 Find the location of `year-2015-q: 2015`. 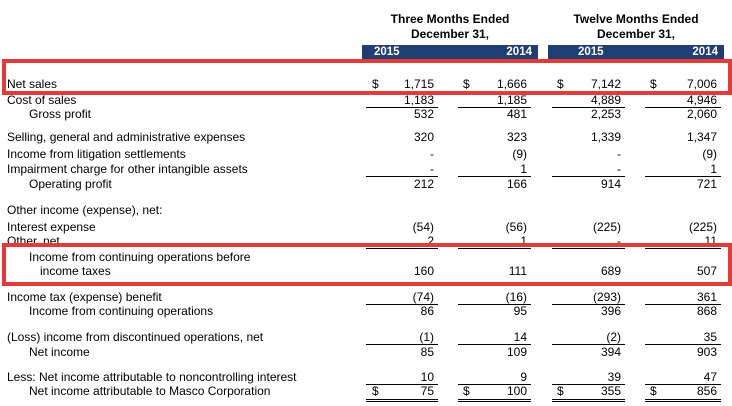

year-2015-q: 2015 is located at coordinates (387, 52).